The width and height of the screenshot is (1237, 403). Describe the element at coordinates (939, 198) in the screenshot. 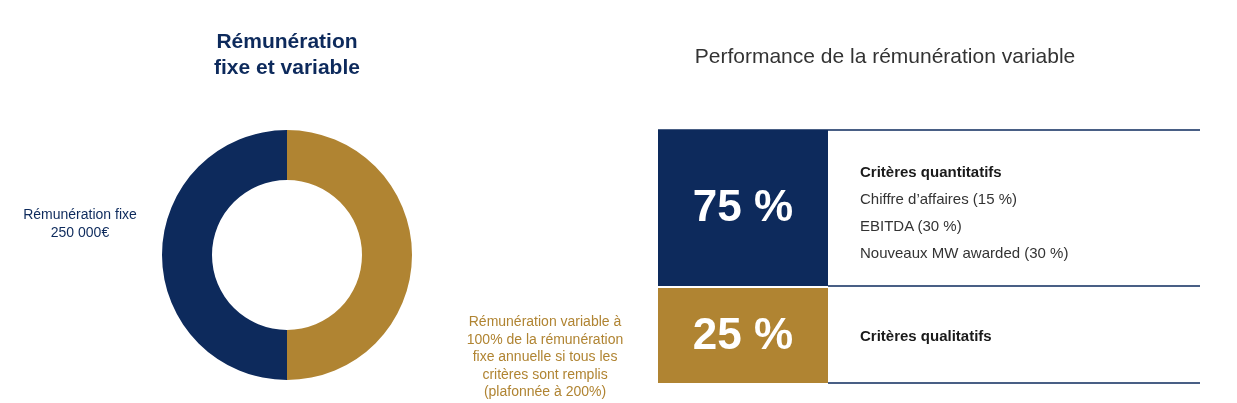

I see `text: Chiffre d’affaires (15 %)` at that location.